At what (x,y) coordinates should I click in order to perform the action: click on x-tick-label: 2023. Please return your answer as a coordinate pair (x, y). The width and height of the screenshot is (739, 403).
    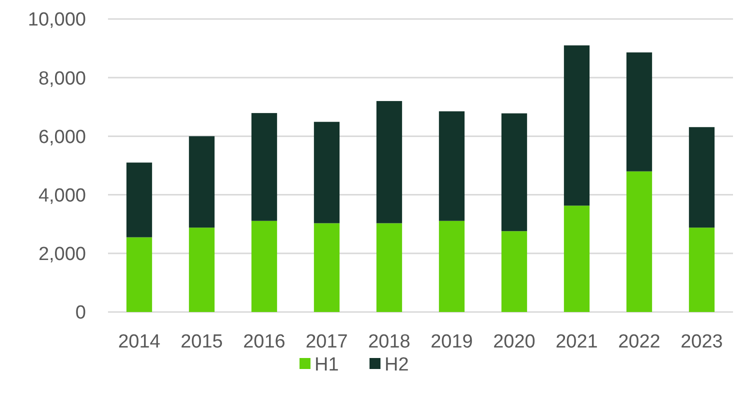
    Looking at the image, I should click on (701, 341).